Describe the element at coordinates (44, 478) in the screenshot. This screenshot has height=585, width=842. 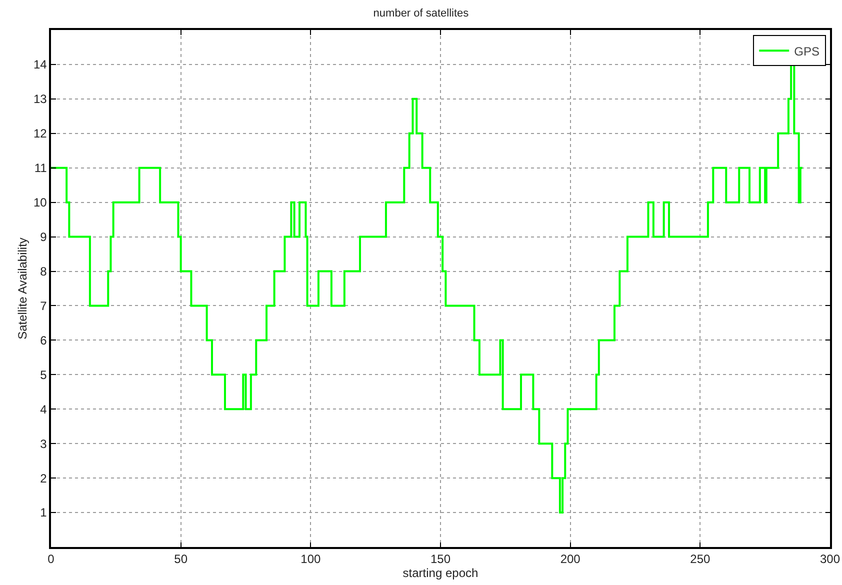
I see `y-tick-label: 2` at that location.